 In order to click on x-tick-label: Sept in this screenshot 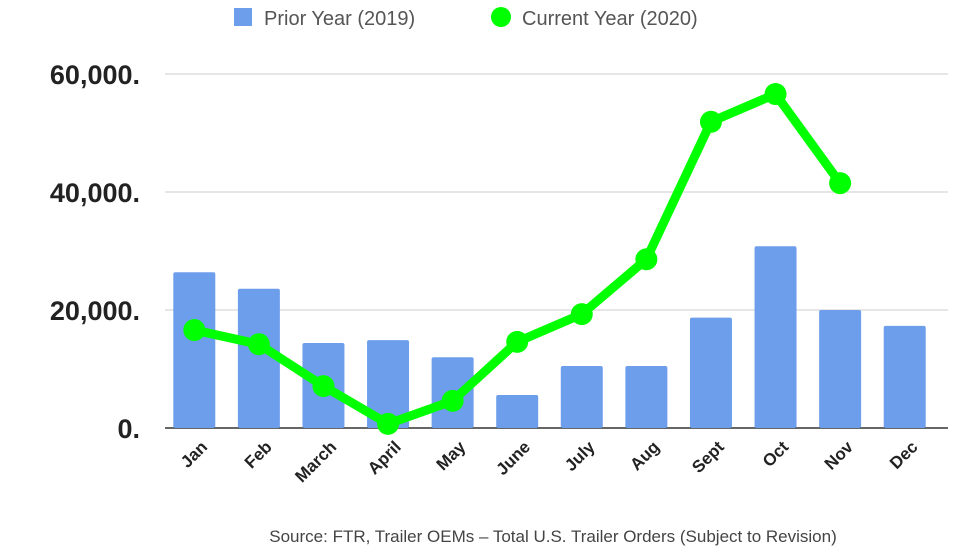, I will do `click(708, 457)`.